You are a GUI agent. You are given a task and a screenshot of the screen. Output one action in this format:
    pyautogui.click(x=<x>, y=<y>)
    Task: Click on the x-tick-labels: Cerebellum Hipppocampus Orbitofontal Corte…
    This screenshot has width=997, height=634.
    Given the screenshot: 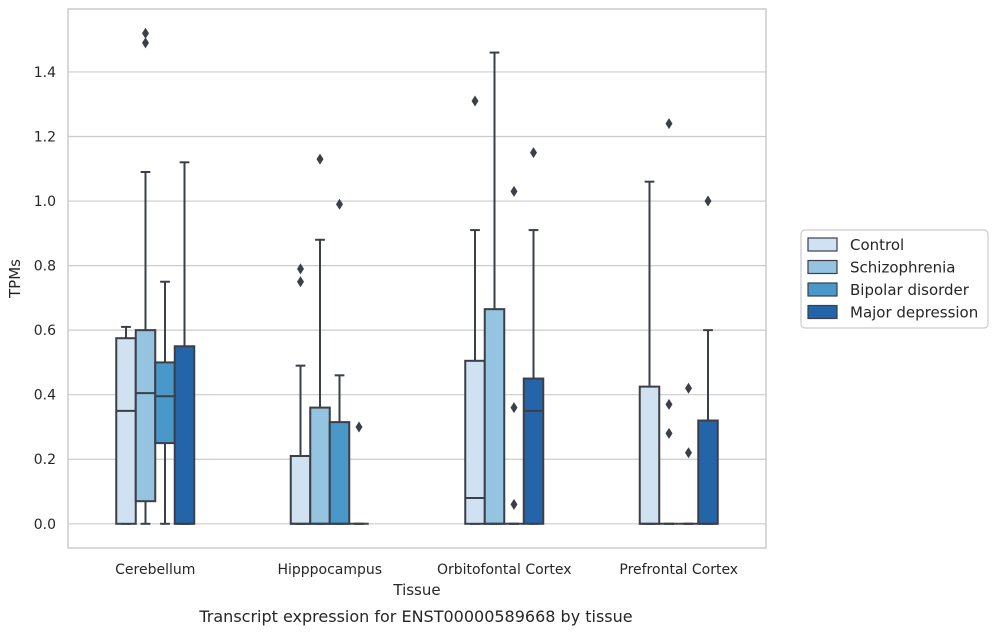 What is the action you would take?
    pyautogui.click(x=426, y=570)
    